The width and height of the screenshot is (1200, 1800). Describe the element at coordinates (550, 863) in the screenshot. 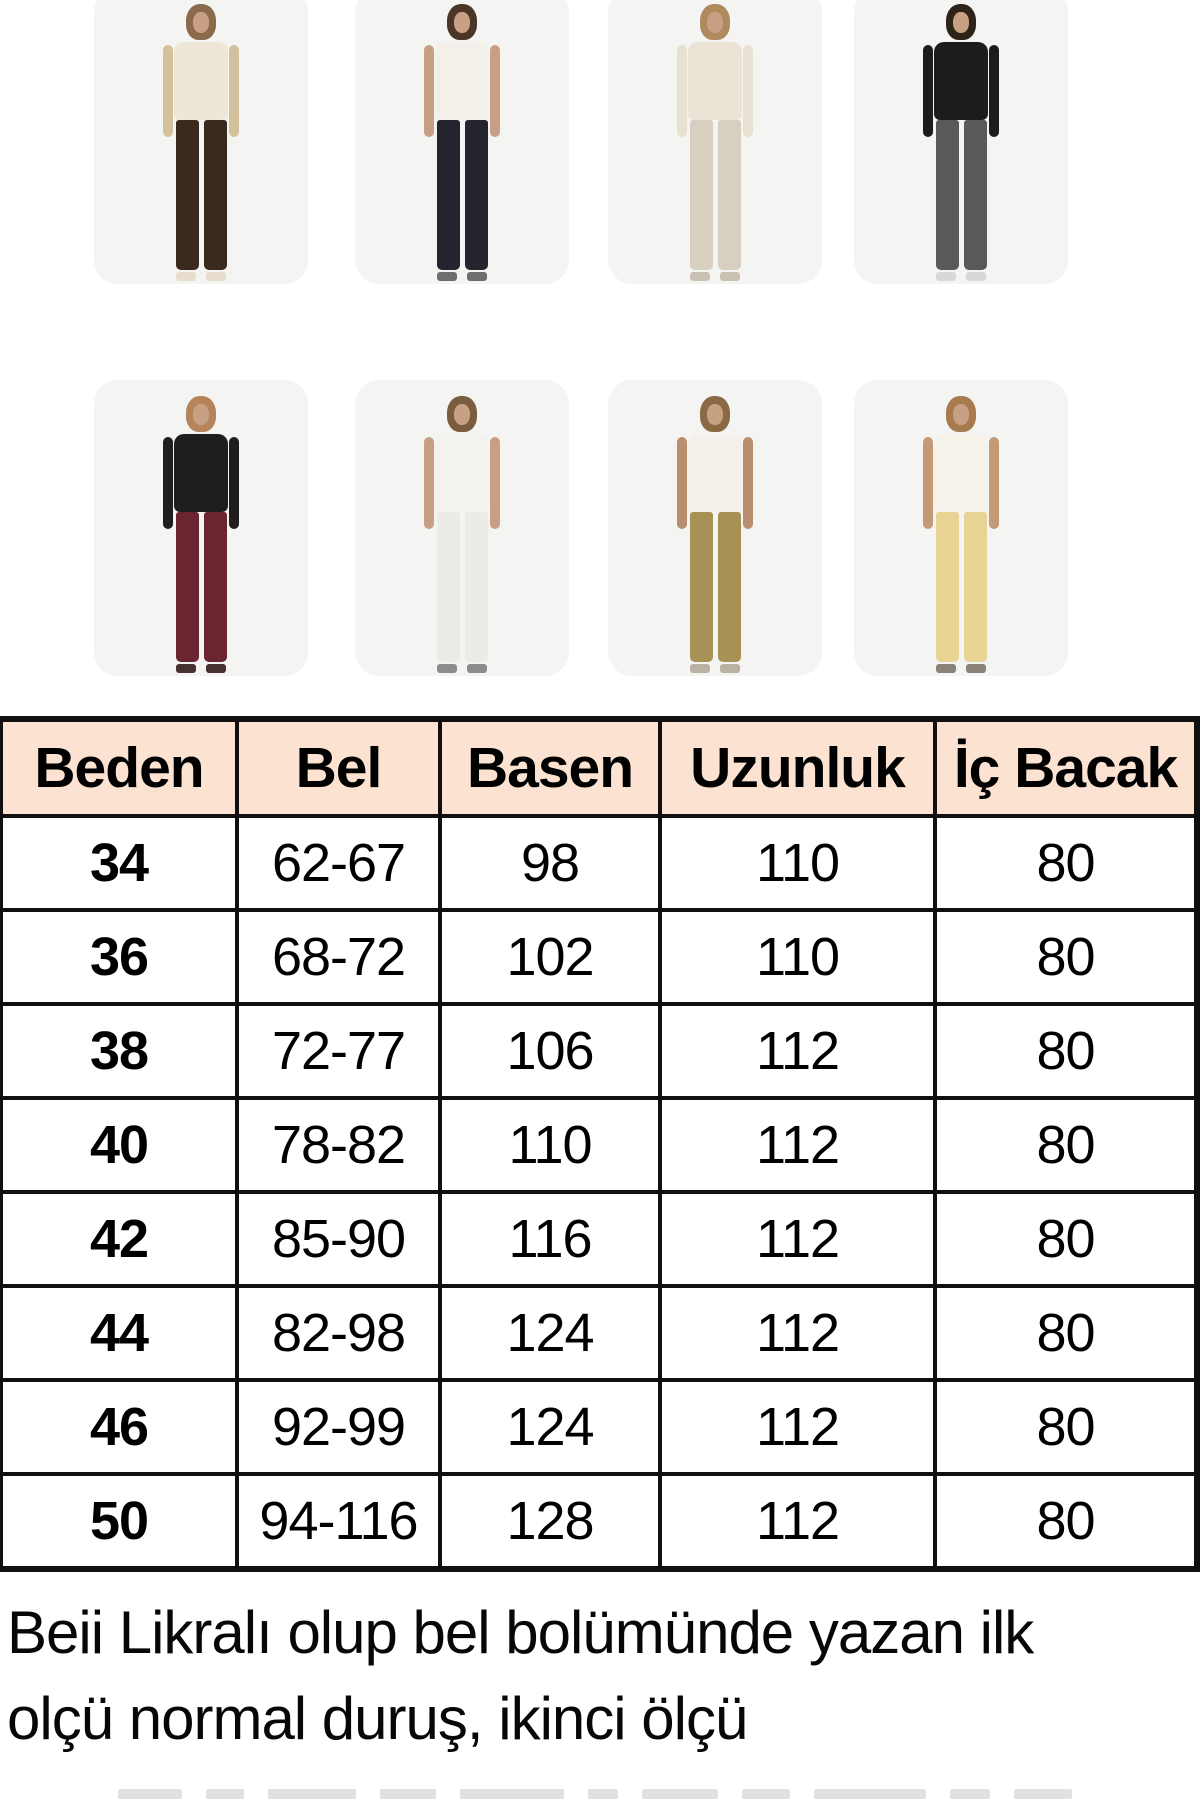

I see `cell-basen: 98` at that location.